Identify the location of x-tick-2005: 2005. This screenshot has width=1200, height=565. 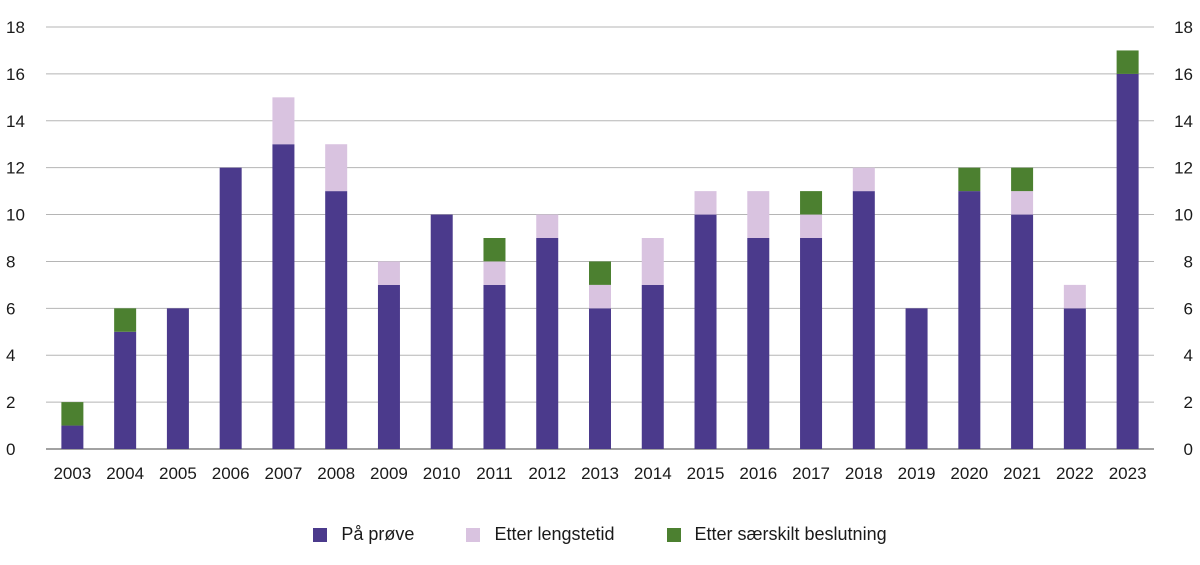
(178, 473).